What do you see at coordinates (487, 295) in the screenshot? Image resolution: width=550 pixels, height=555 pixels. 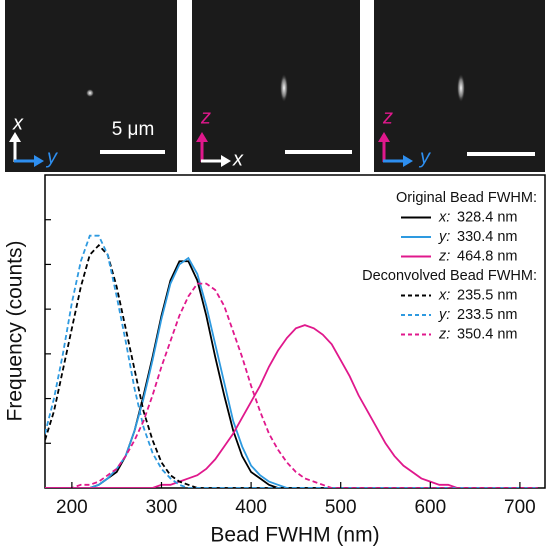 I see `legend-value: 235.5 nm` at bounding box center [487, 295].